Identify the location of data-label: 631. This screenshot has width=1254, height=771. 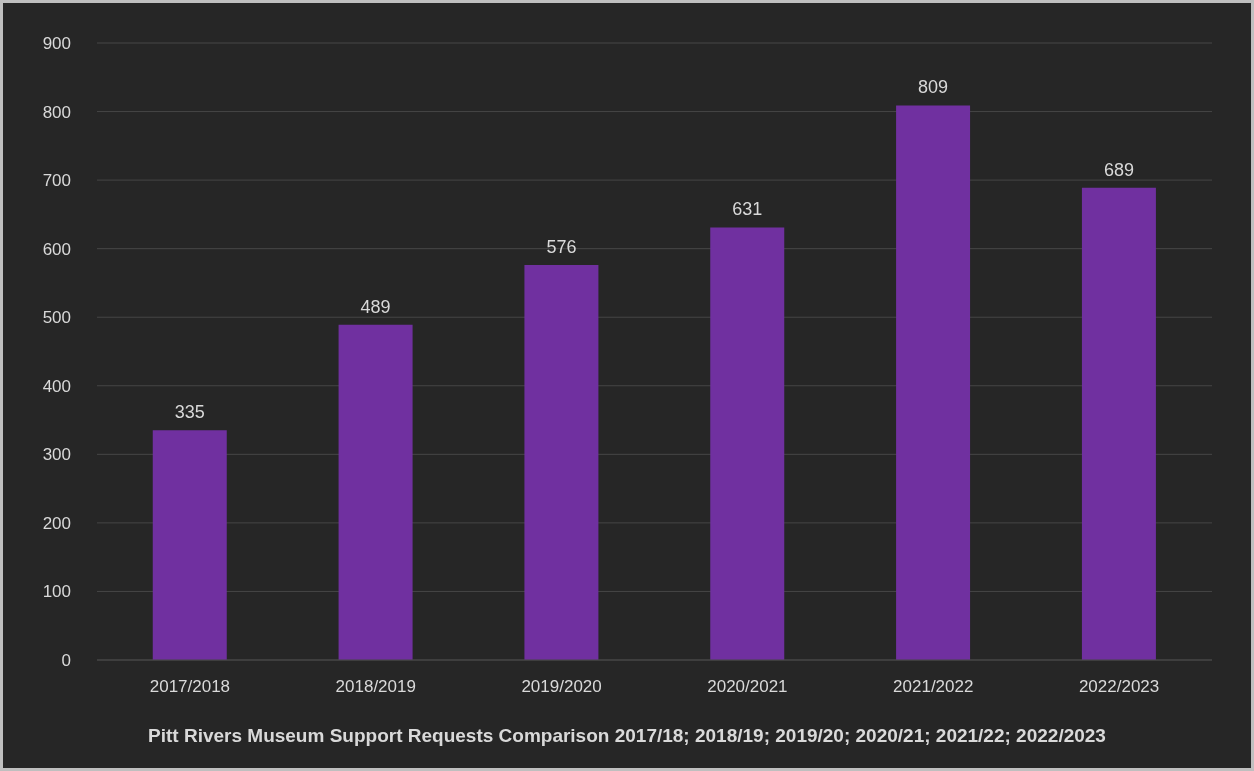
(747, 209).